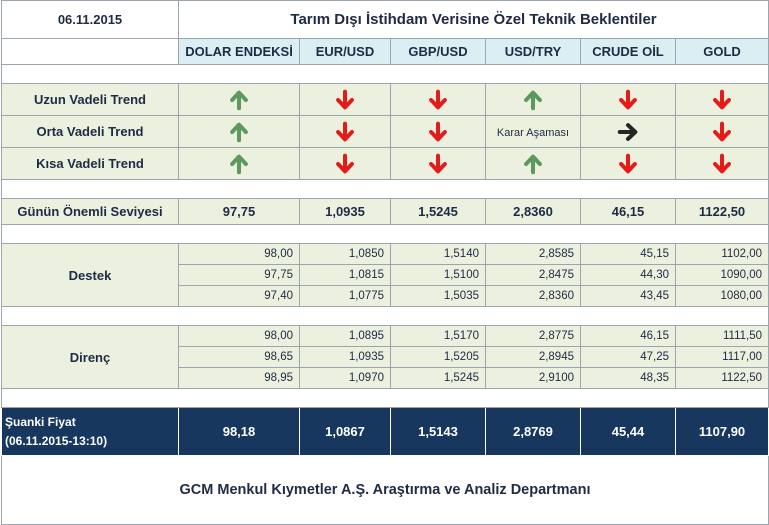  I want to click on support-value: 1,5035, so click(438, 296).